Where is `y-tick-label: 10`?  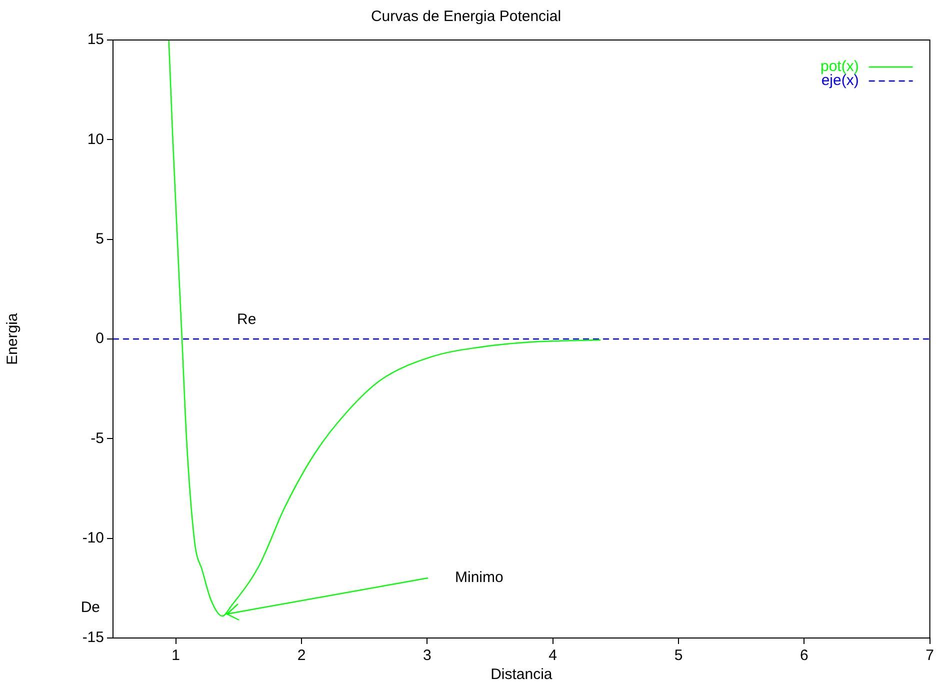
y-tick-label: 10 is located at coordinates (95, 139).